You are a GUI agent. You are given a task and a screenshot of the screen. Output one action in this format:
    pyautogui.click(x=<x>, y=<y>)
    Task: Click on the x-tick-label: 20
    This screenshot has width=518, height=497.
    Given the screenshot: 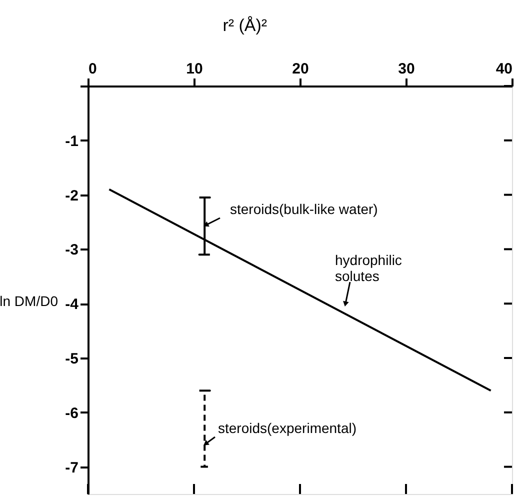 What is the action you would take?
    pyautogui.click(x=300, y=69)
    